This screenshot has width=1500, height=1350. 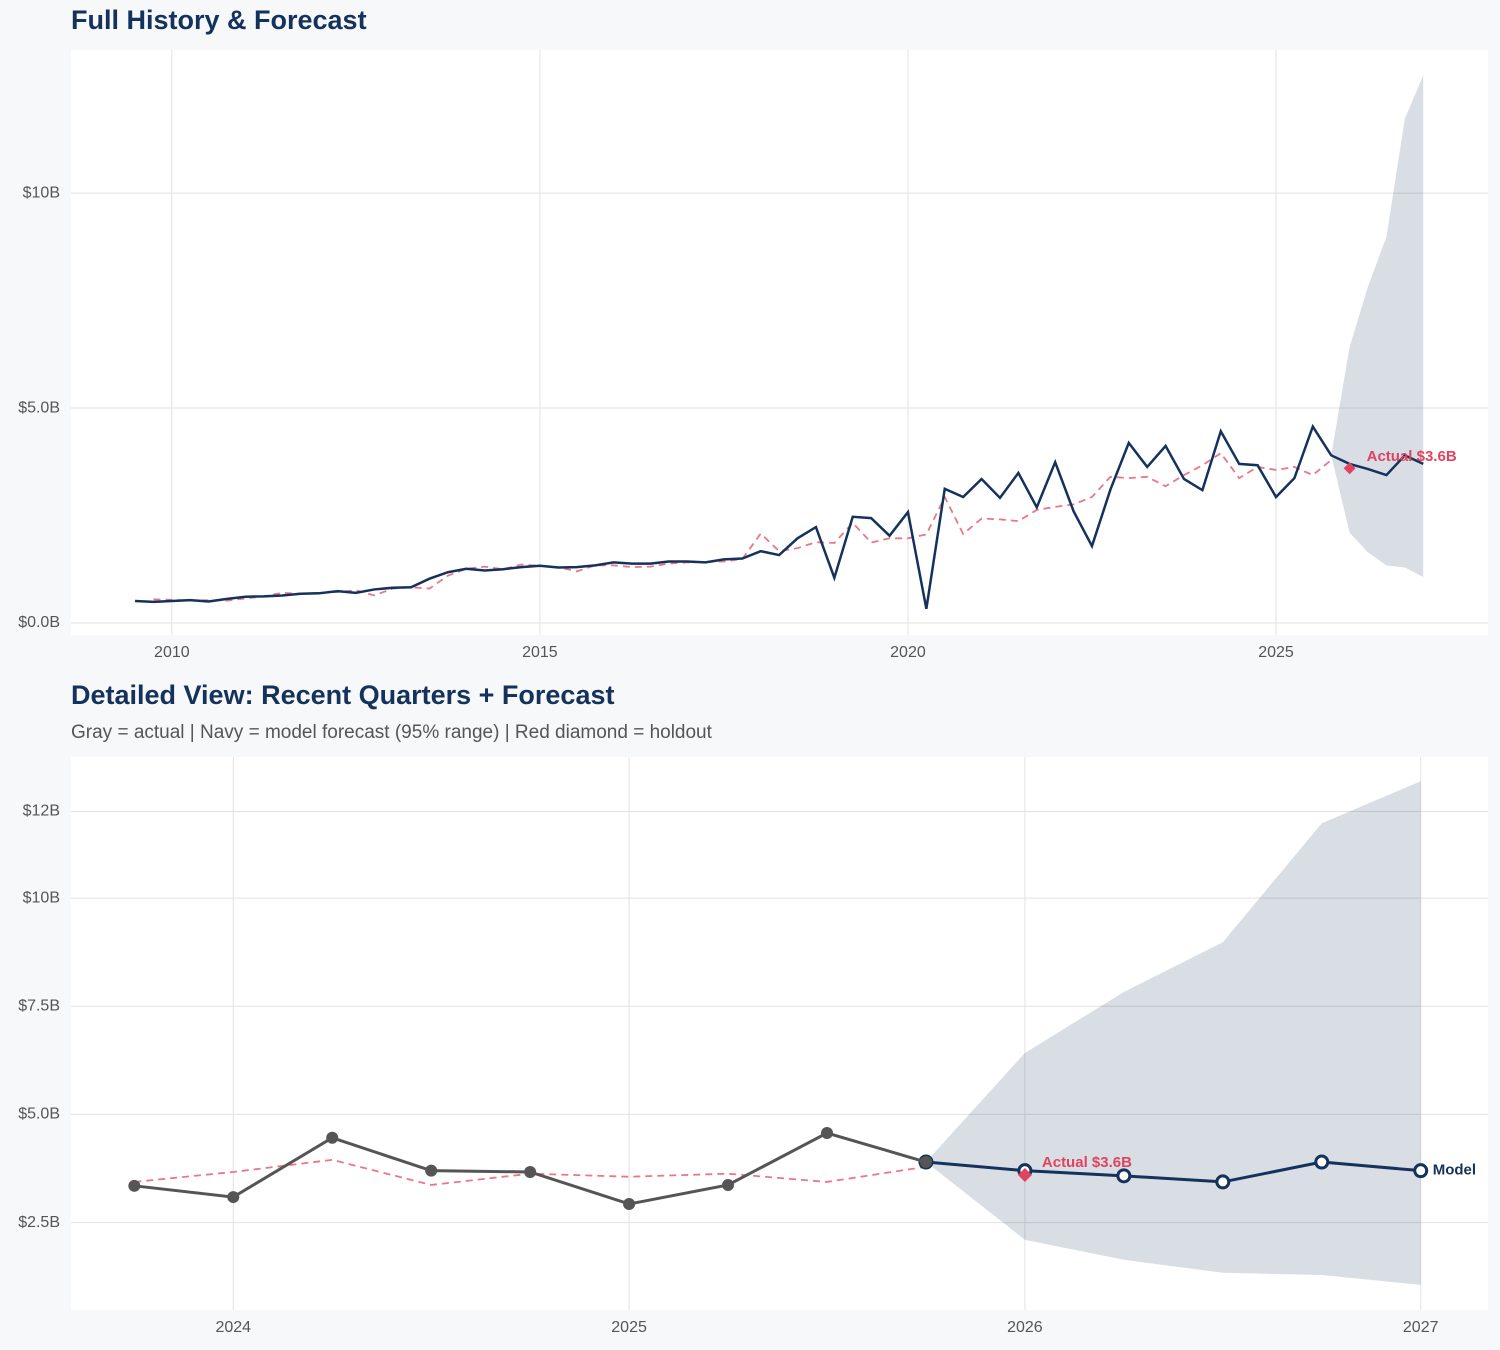 I want to click on y-tick-label: $12B, so click(x=41, y=811).